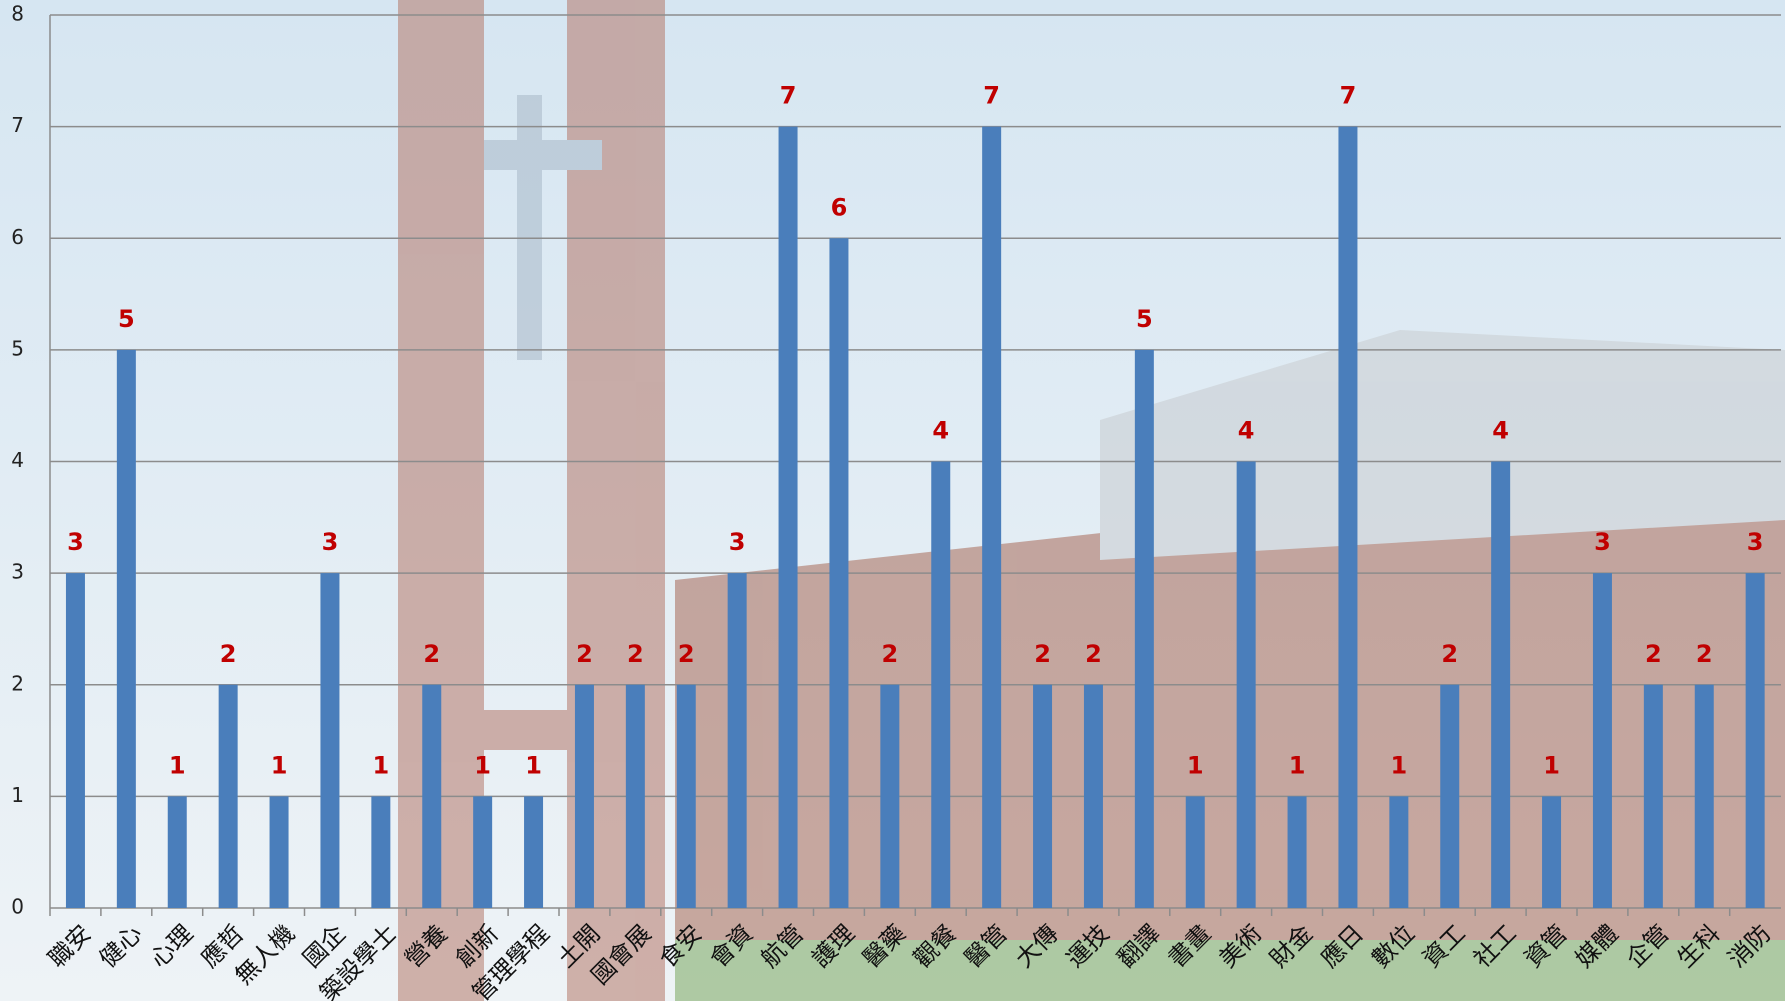 The width and height of the screenshot is (1785, 1001). Describe the element at coordinates (17, 237) in the screenshot. I see `y-tick-label: 6` at that location.